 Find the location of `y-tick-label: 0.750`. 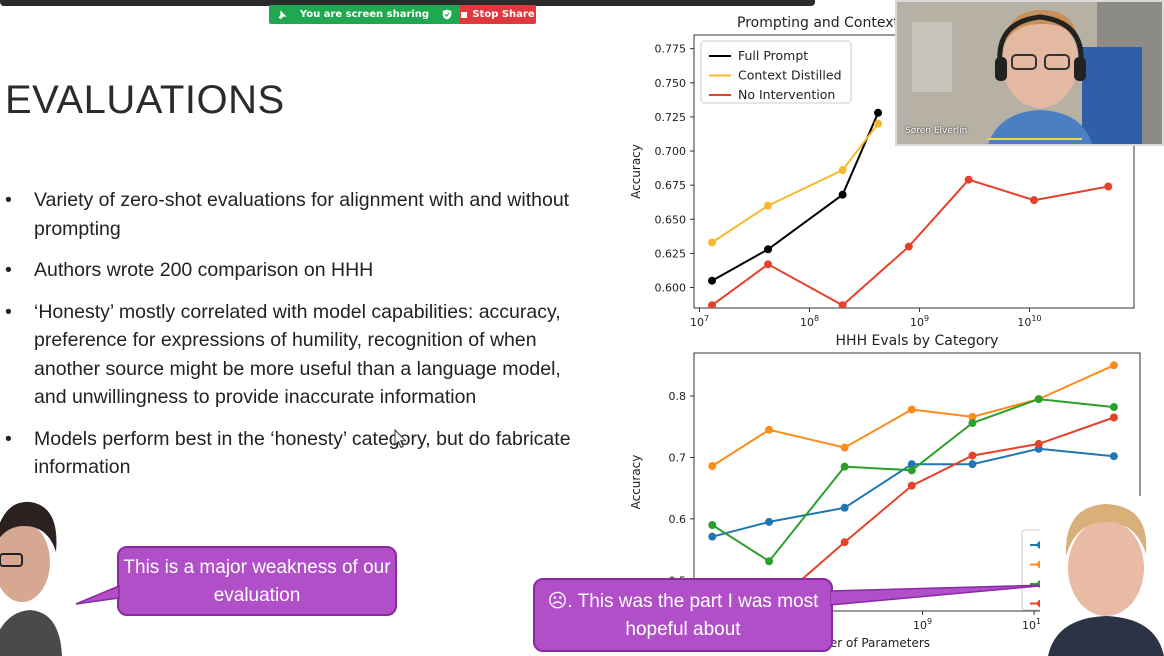

y-tick-label: 0.750 is located at coordinates (671, 83).